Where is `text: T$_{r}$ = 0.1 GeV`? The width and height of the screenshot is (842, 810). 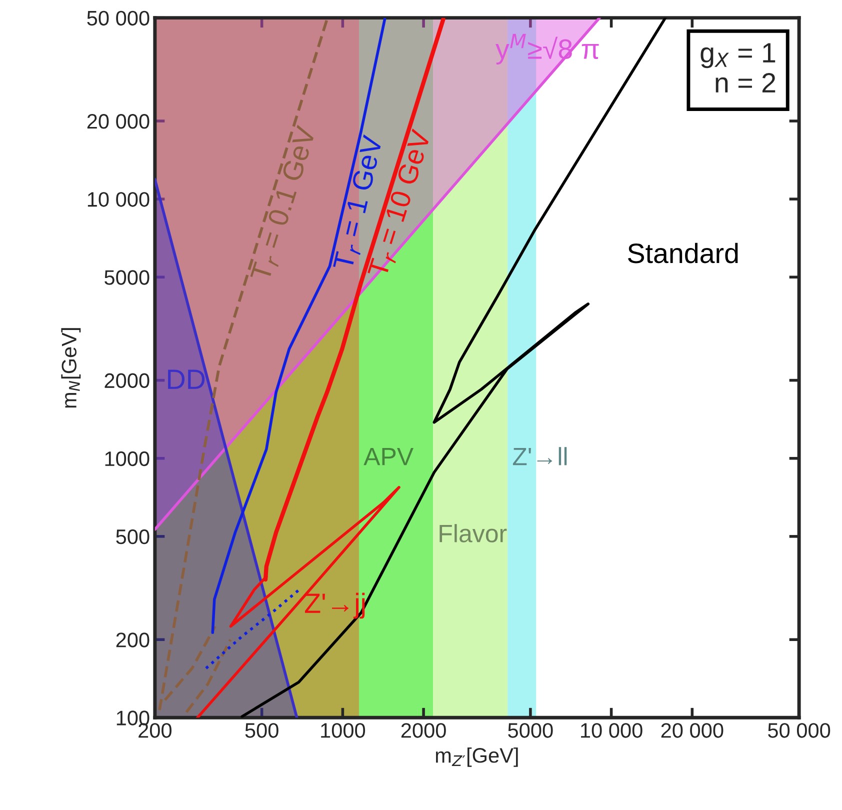 text: T$_{r}$ = 0.1 GeV is located at coordinates (285, 204).